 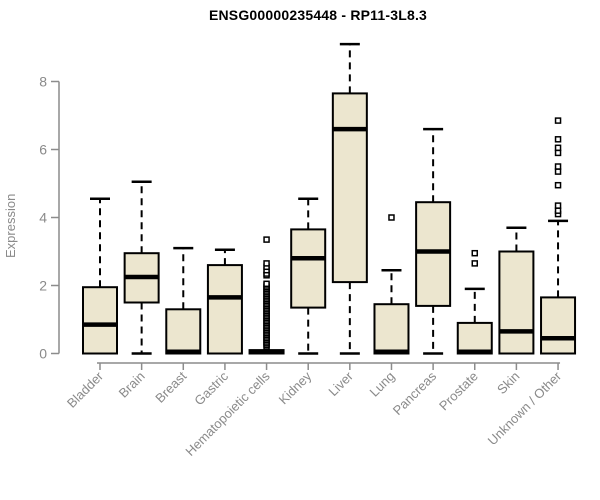 What do you see at coordinates (49, 218) in the screenshot?
I see `y-axis: 0 2 4 6 8` at bounding box center [49, 218].